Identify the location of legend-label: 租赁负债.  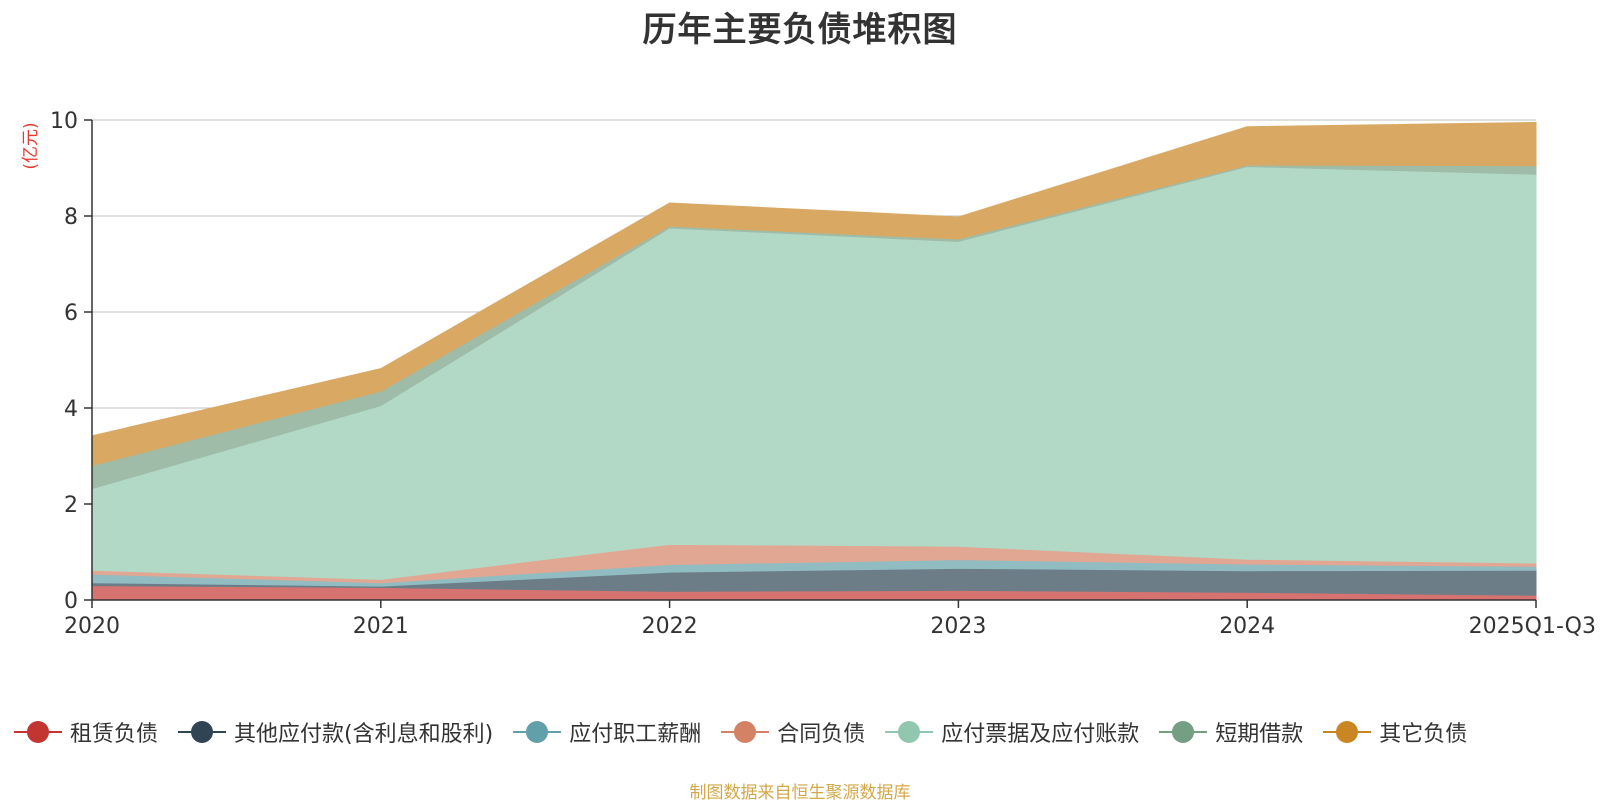
(114, 734).